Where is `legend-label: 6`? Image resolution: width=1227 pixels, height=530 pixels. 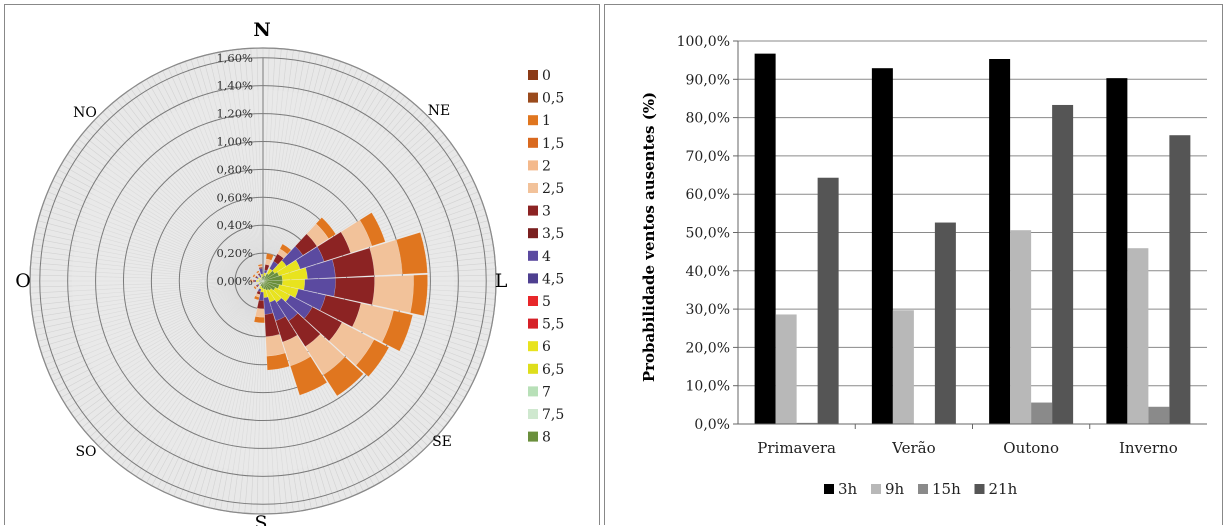 legend-label: 6 is located at coordinates (546, 347).